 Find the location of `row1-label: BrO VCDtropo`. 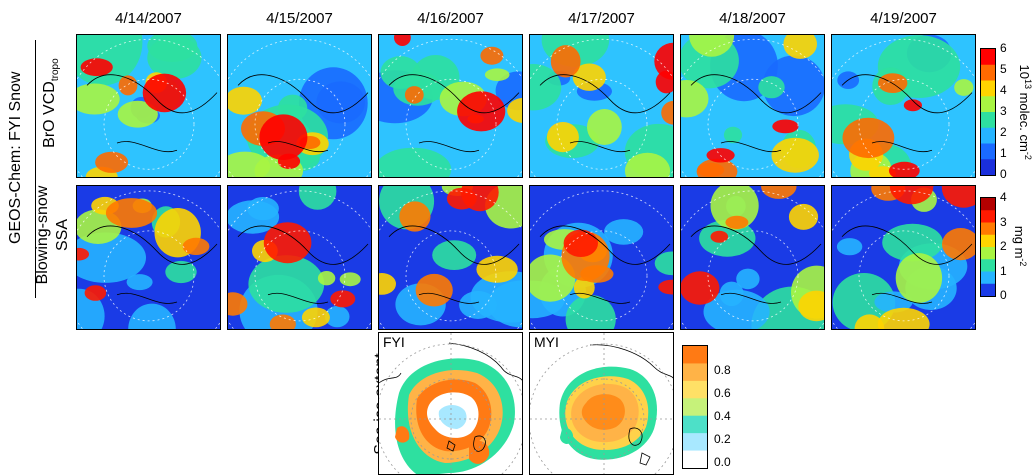

row1-label: BrO VCDtropo is located at coordinates (51, 103).